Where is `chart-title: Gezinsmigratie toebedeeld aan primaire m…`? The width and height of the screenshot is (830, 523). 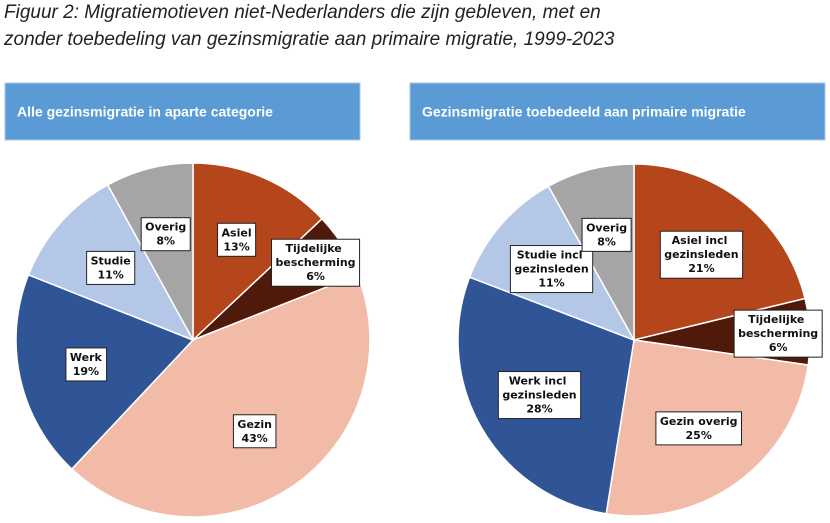
chart-title: Gezinsmigratie toebedeeld aan primaire m… is located at coordinates (584, 112).